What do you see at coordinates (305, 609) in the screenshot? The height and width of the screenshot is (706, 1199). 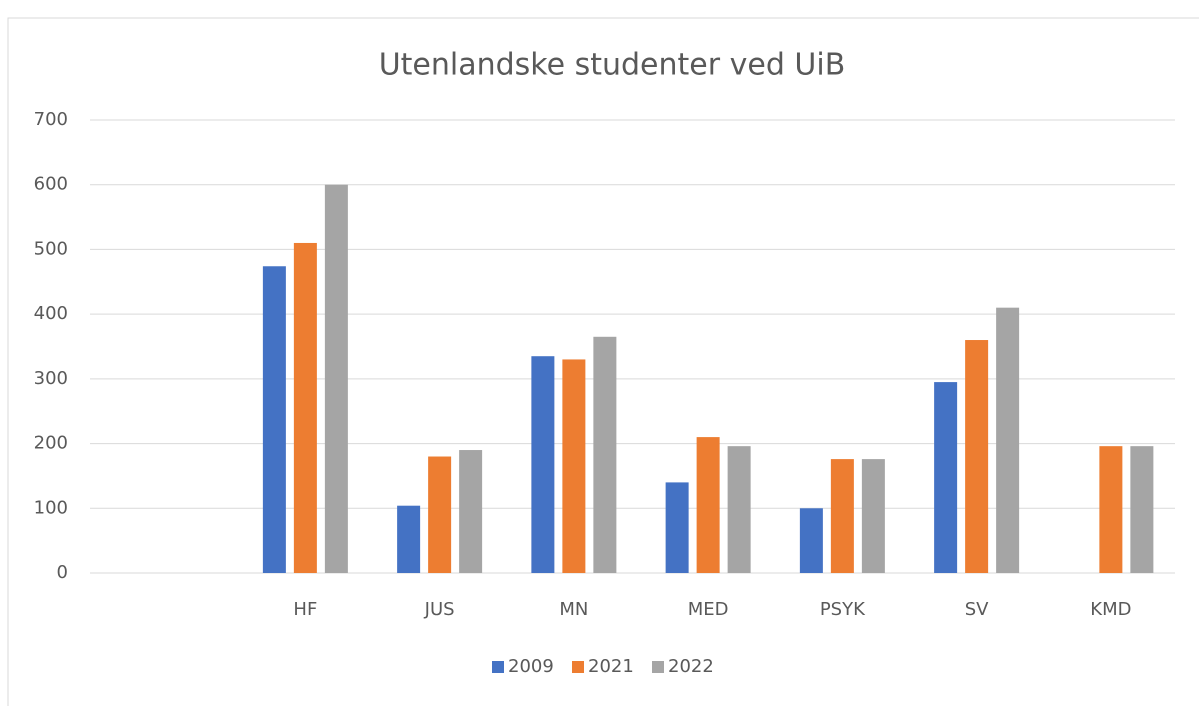 I see `x-tick-label: HF` at bounding box center [305, 609].